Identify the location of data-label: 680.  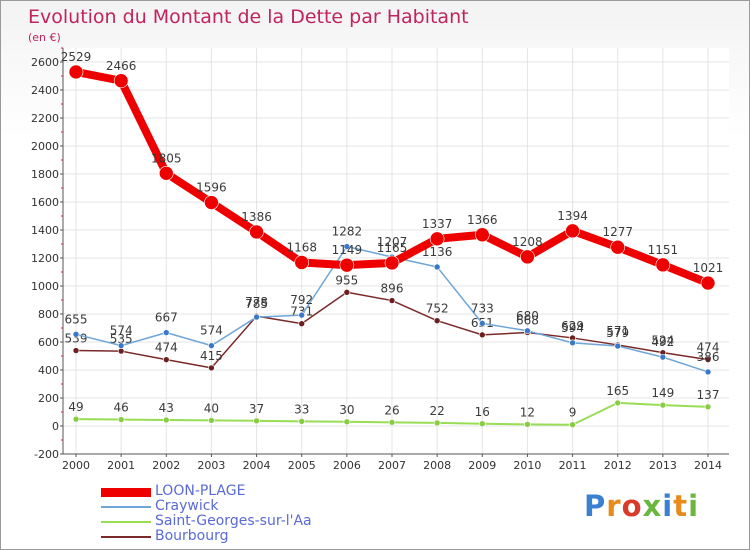
(527, 316).